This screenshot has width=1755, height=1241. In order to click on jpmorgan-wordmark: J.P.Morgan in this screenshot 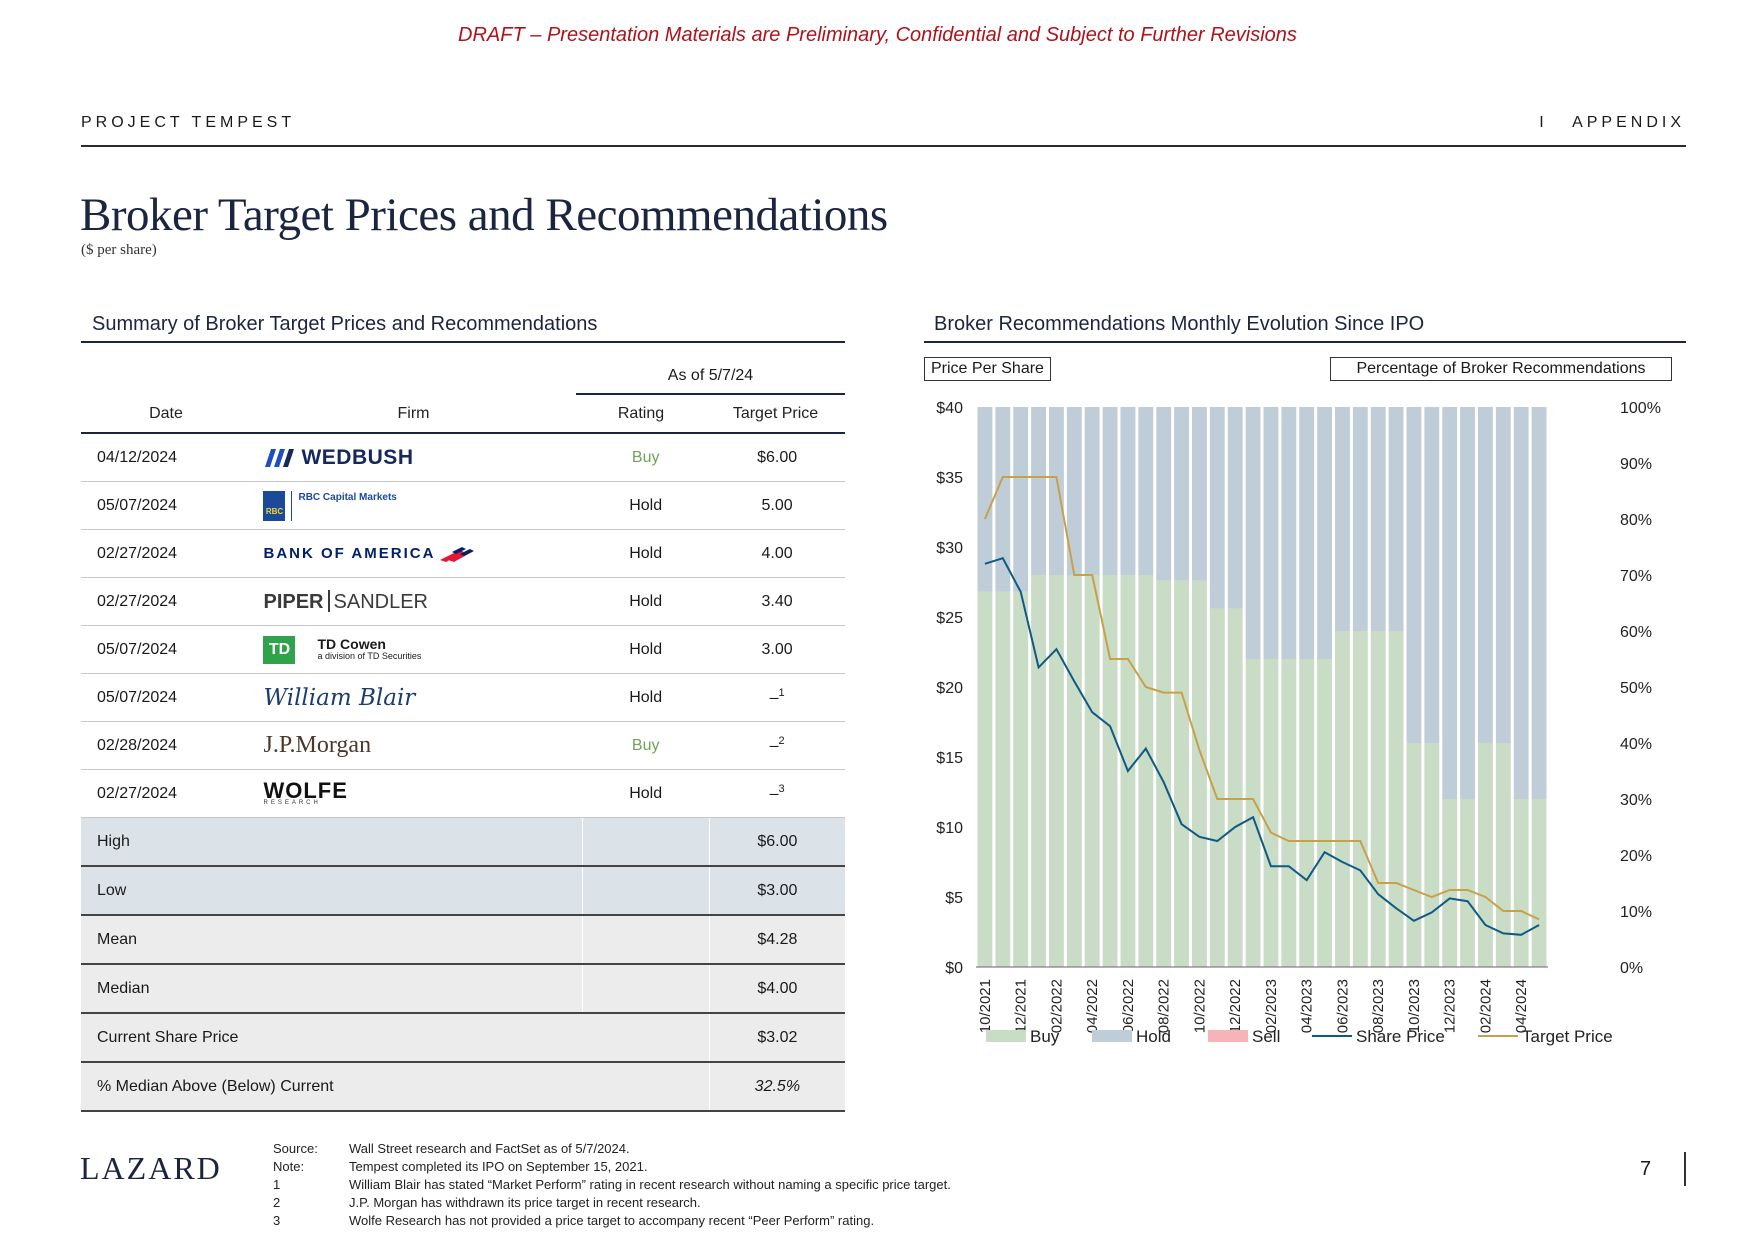, I will do `click(317, 745)`.